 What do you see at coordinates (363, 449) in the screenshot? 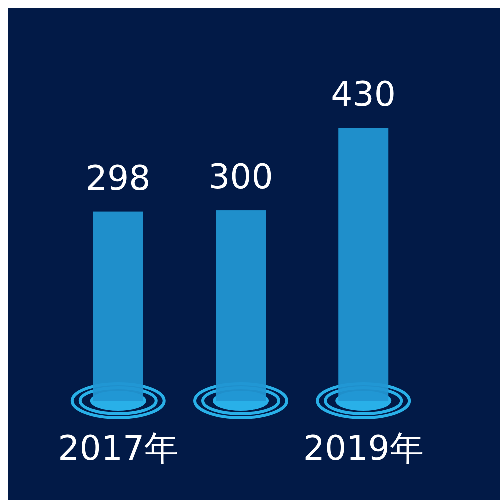
I see `x-tick-label: 2019年` at bounding box center [363, 449].